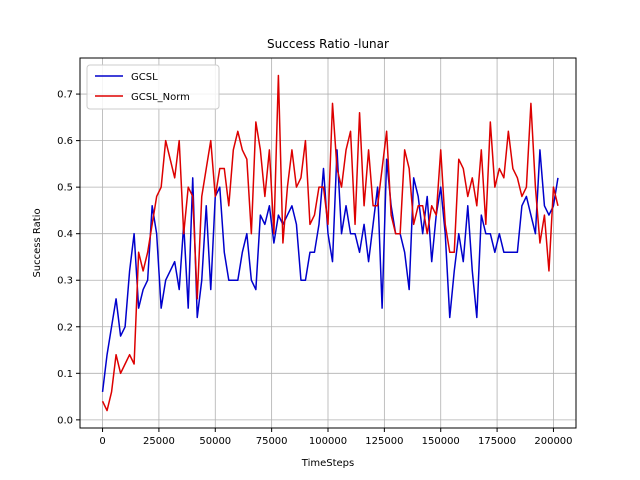  Describe the element at coordinates (65, 188) in the screenshot. I see `y-tick-label: 0.5` at that location.